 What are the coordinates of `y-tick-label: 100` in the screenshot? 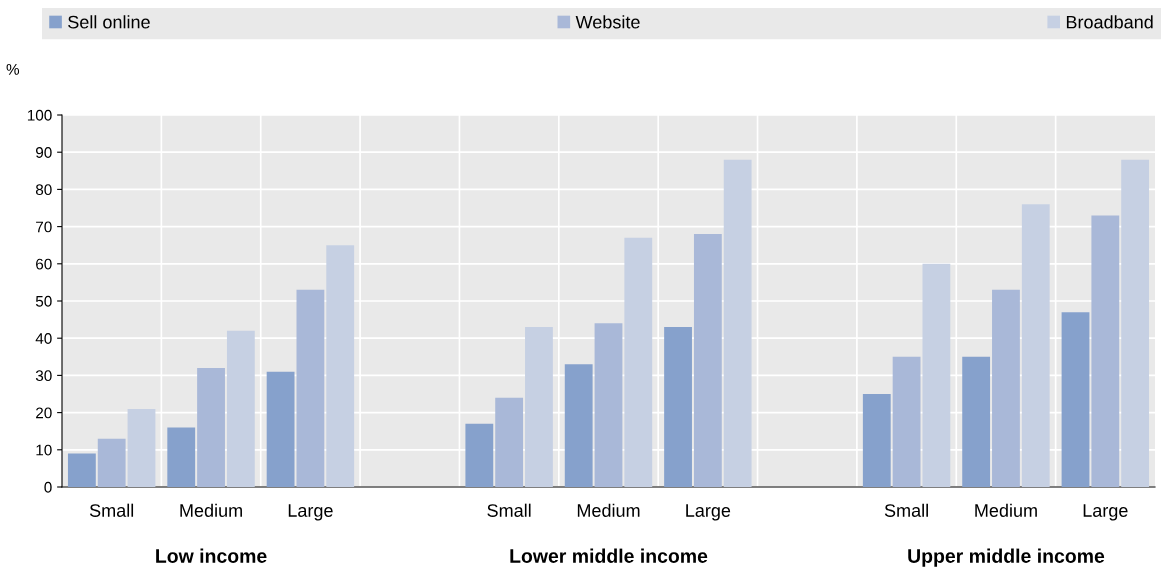 It's located at (39, 115).